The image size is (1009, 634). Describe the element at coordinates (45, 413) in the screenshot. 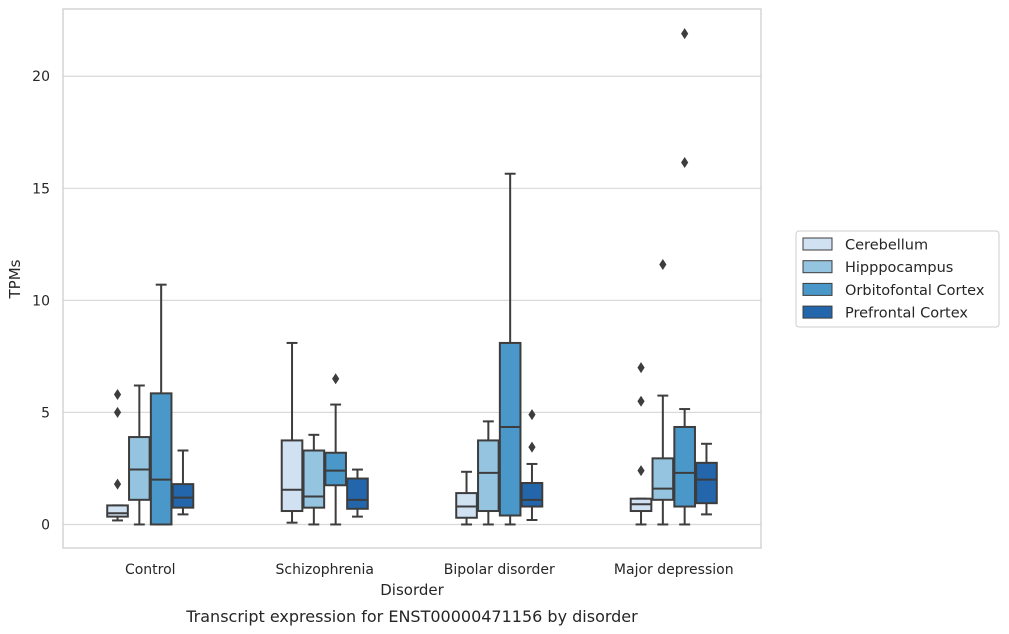

I see `y-tick-label: 5` at that location.